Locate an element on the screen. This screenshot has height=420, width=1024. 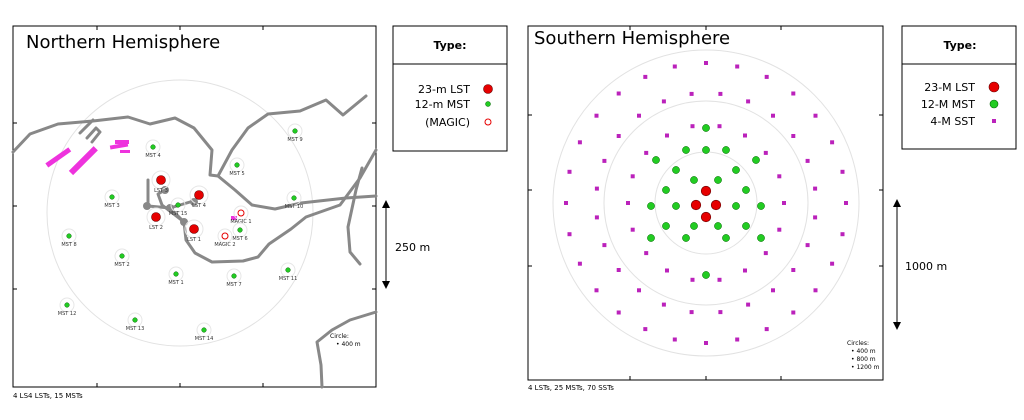
telescope-label: MST 9 is located at coordinates (294, 140).